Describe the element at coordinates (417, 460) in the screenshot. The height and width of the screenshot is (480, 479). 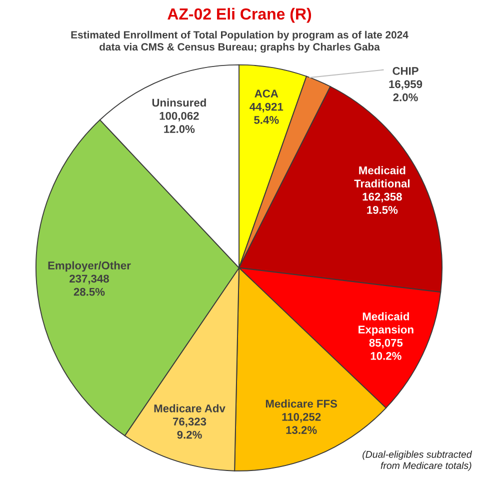
I see `text: (Dual-eligibles subtracted from Medicare totals)` at that location.